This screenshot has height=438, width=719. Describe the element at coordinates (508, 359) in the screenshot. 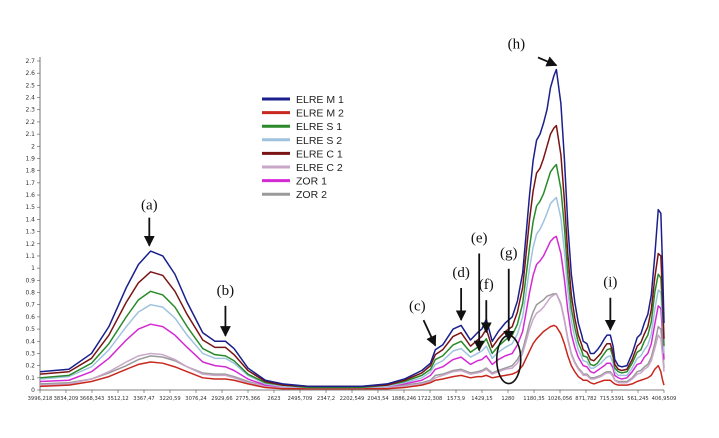

I see `annotation-circle-g` at that location.